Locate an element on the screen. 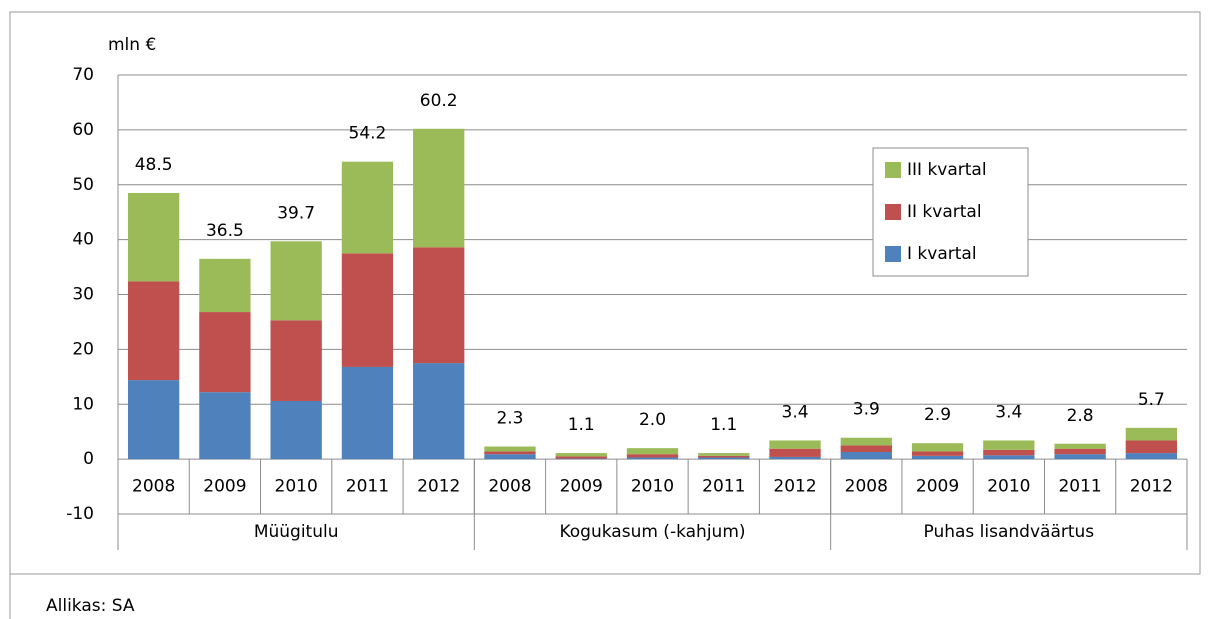 The image size is (1213, 619). total-label: 54.2 is located at coordinates (368, 134).